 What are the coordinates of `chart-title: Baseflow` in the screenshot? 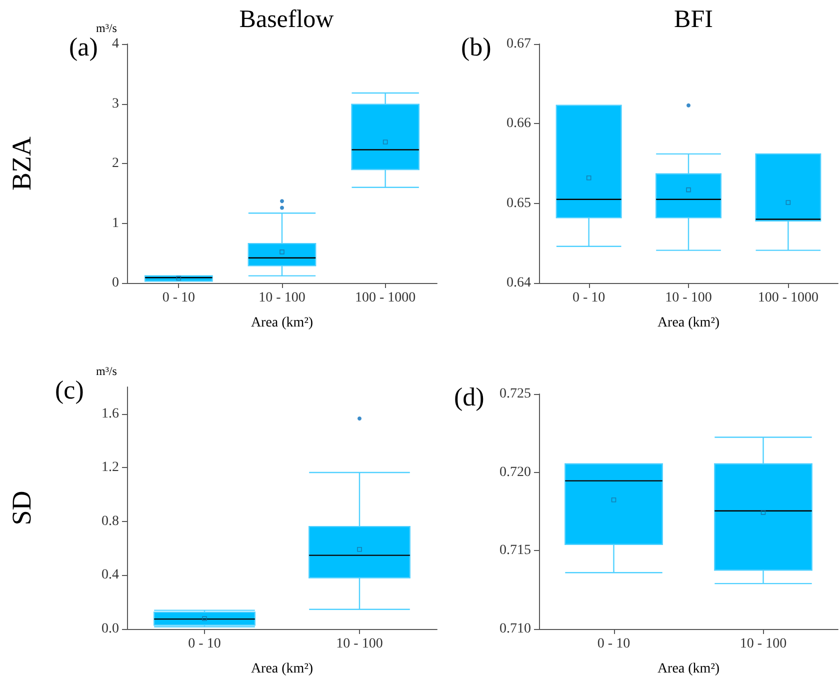 It's located at (286, 19).